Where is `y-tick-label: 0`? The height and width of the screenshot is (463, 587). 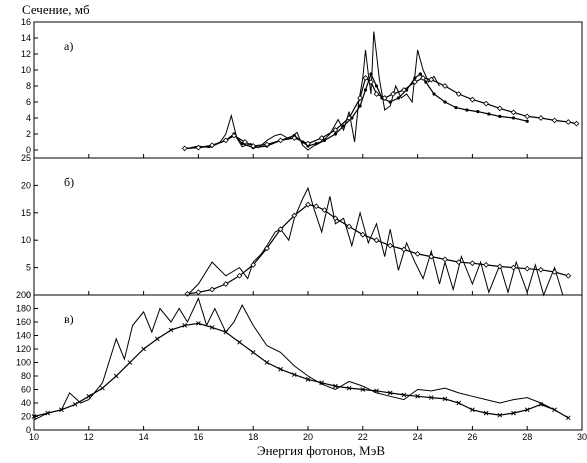
y-tick-label: 0 is located at coordinates (28, 295).